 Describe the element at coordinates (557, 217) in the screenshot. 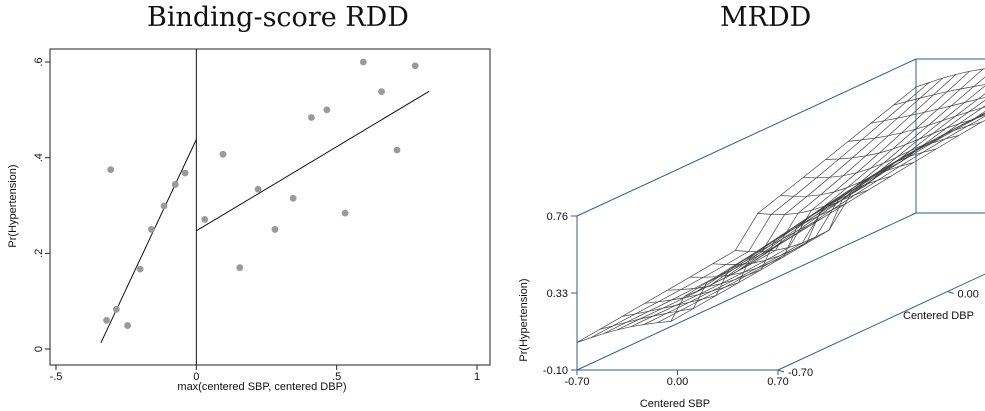

I see `right-tick-label: 0.76` at that location.